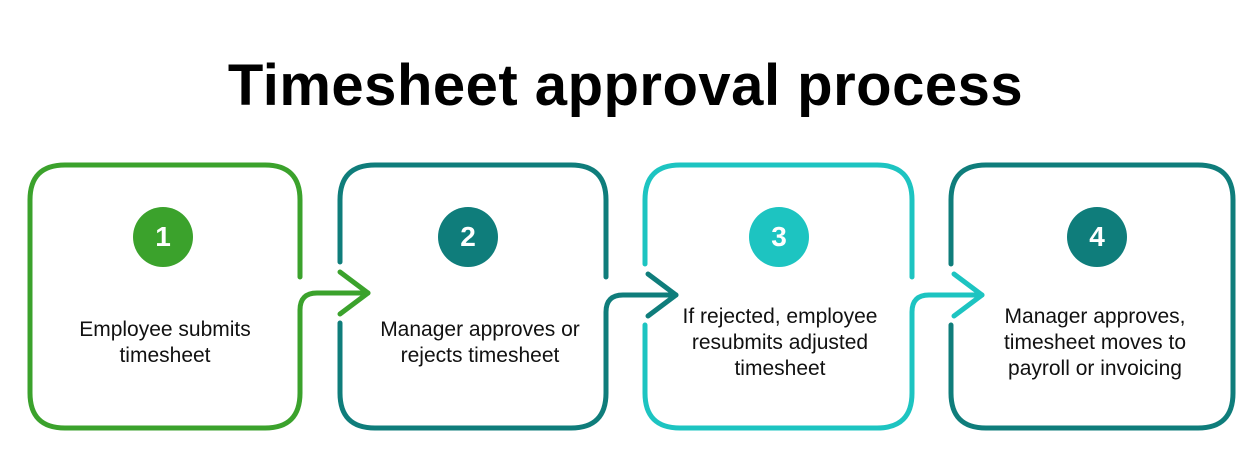  I want to click on arrow-2-head, so click(662, 295).